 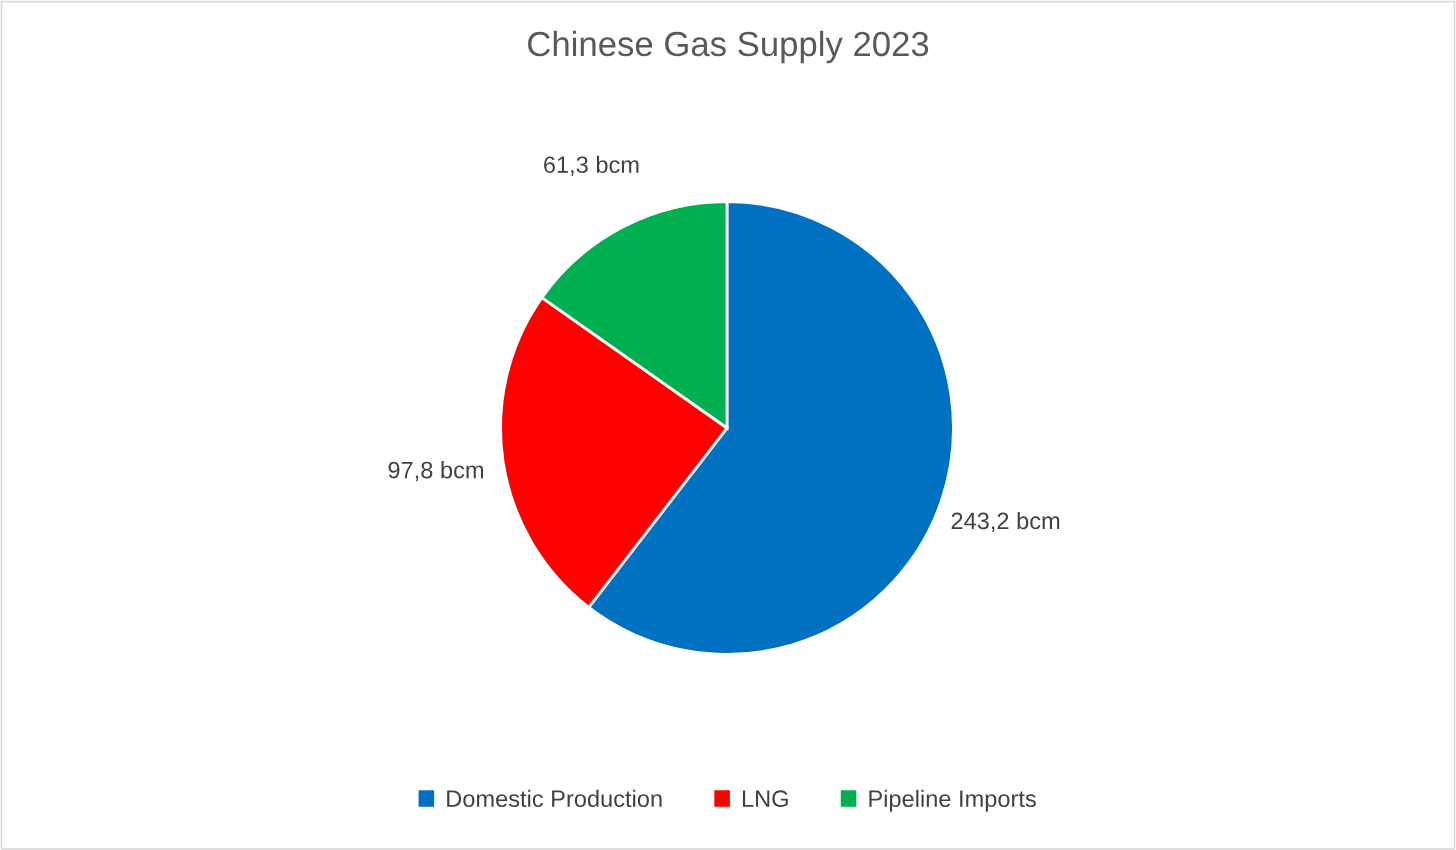 What do you see at coordinates (952, 800) in the screenshot?
I see `legend-label: Pipeline Imports` at bounding box center [952, 800].